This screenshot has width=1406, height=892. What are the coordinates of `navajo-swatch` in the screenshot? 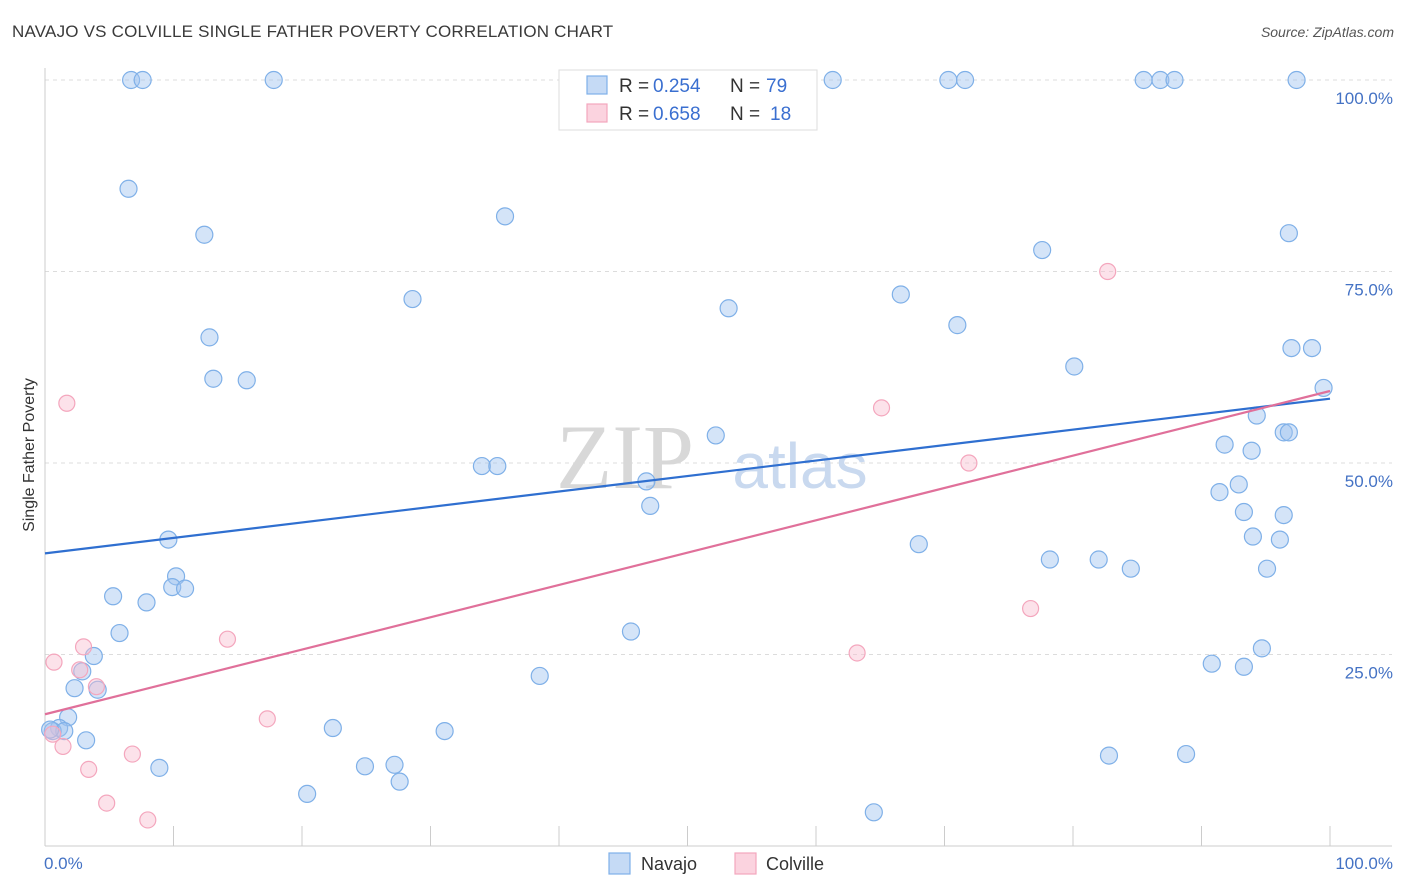 It's located at (597, 85).